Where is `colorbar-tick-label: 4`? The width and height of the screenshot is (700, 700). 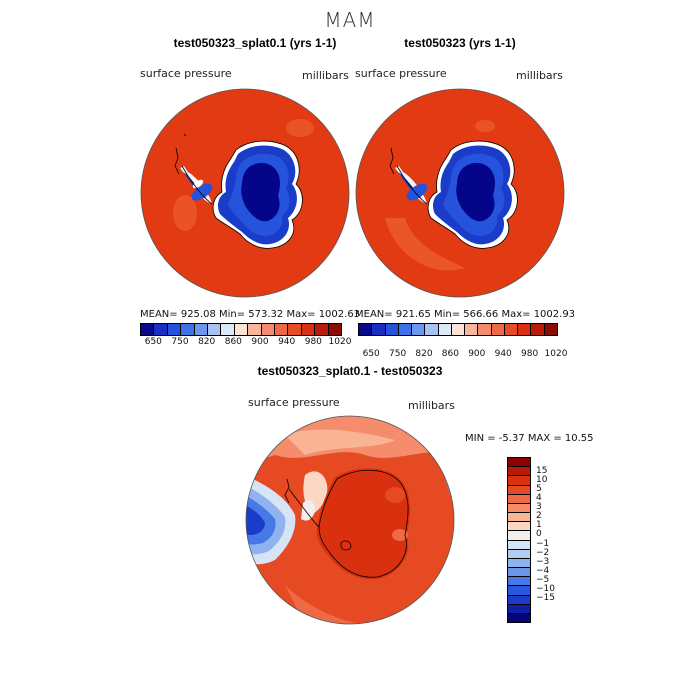
colorbar-tick-label: 4 is located at coordinates (539, 498).